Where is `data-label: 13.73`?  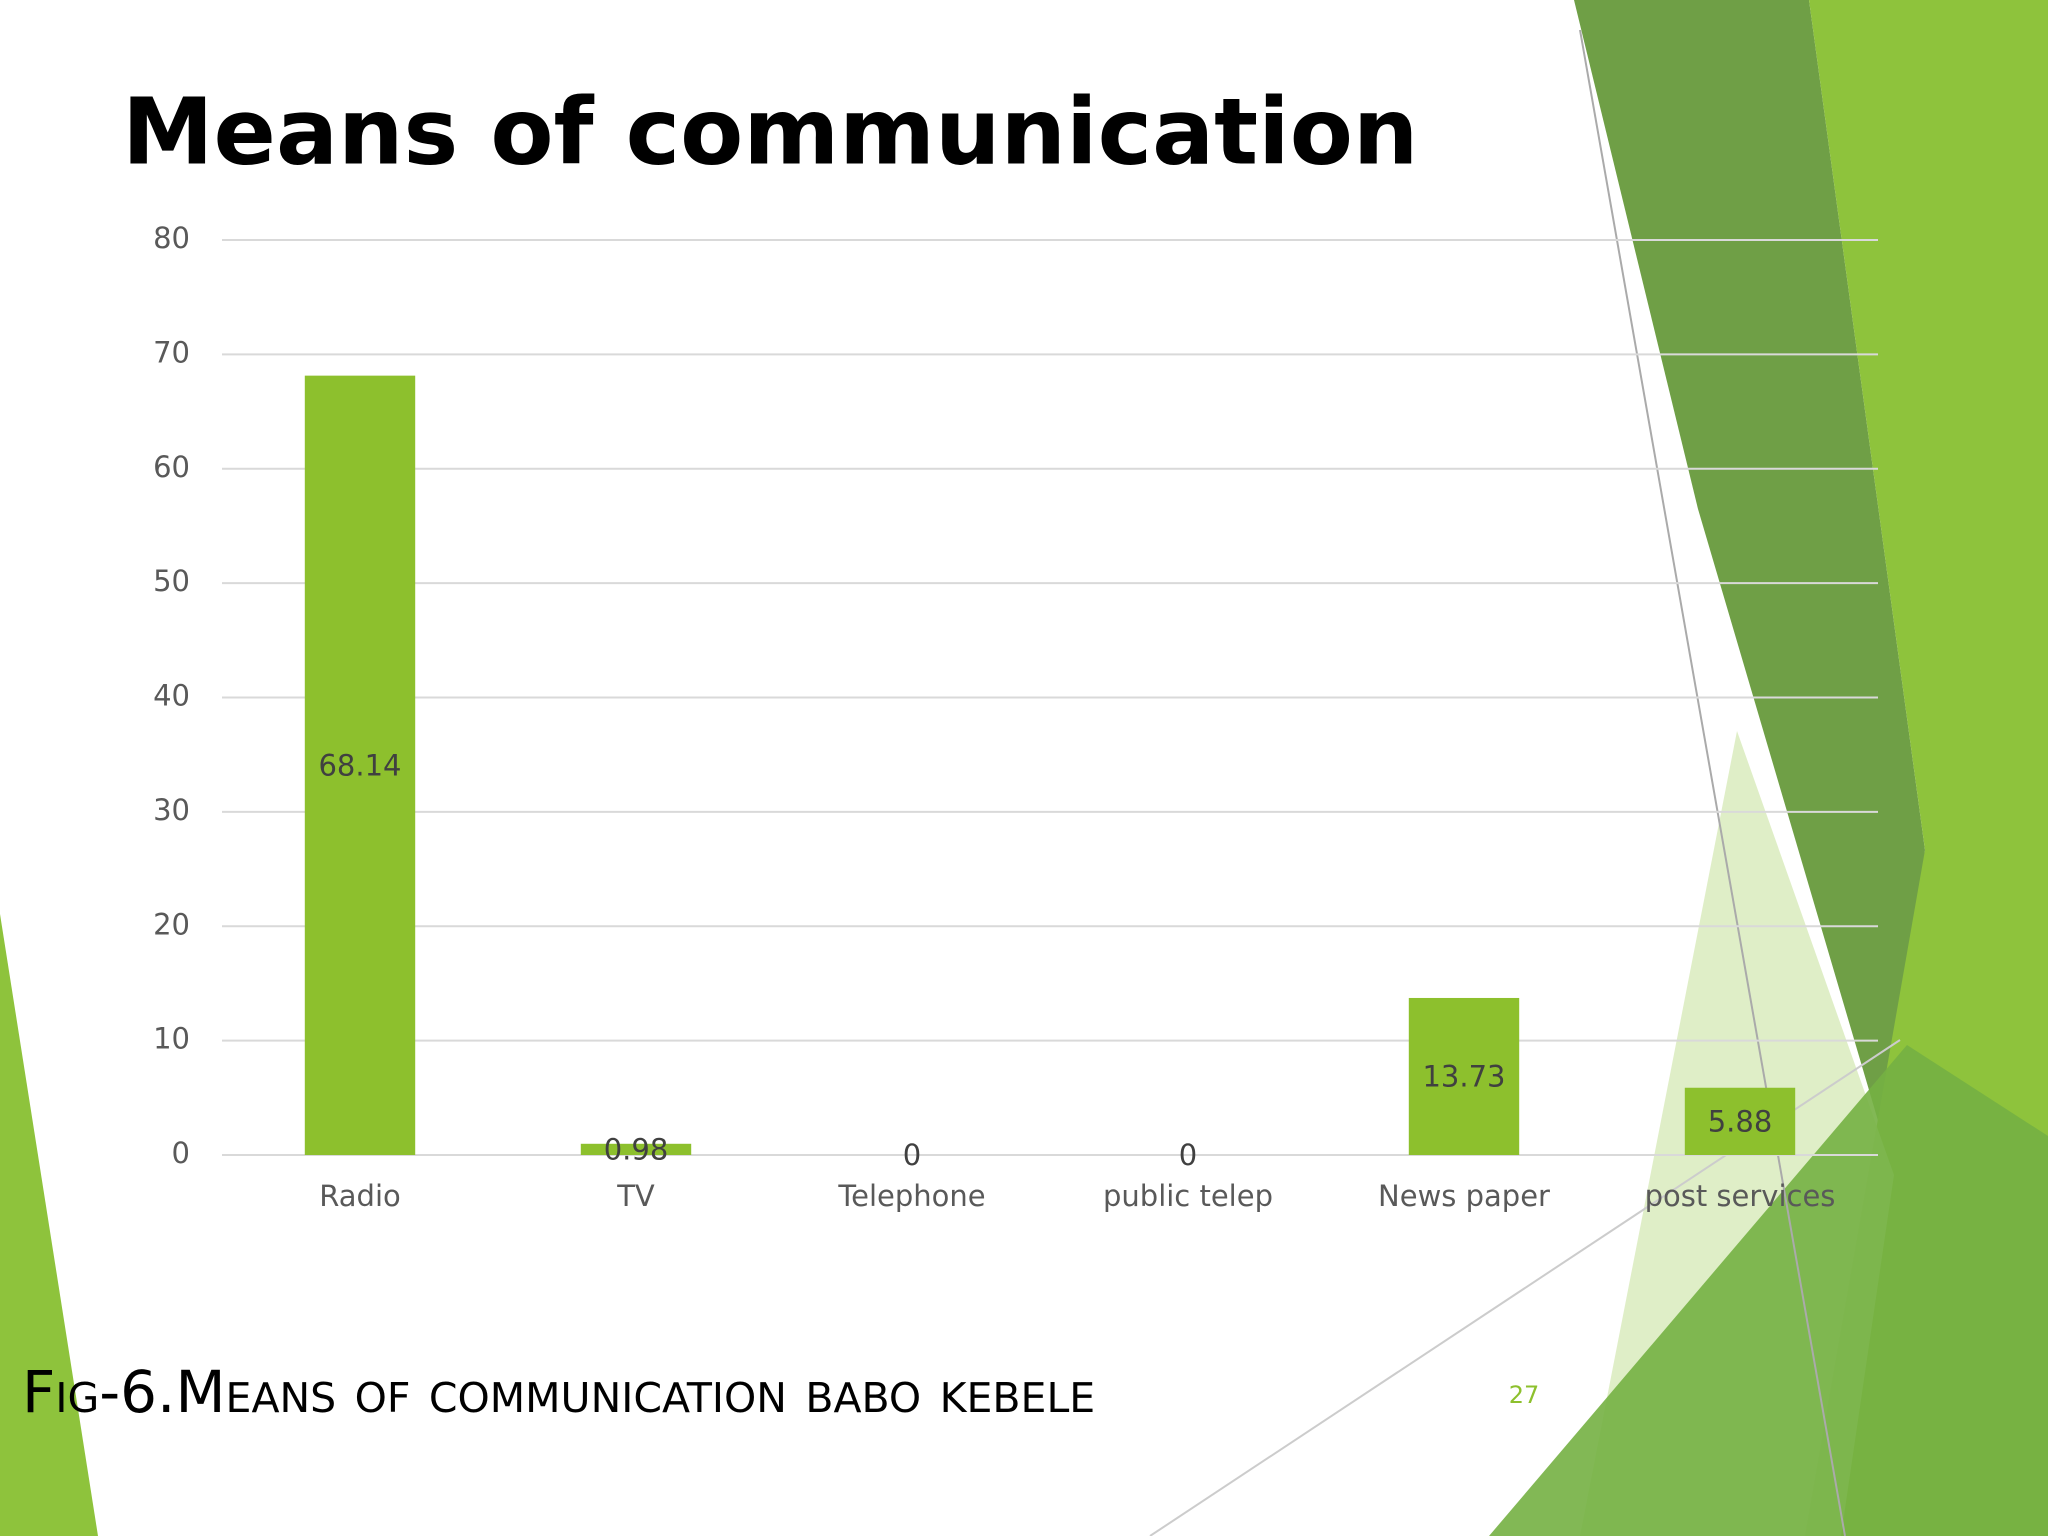
data-label: 13.73 is located at coordinates (1463, 1076).